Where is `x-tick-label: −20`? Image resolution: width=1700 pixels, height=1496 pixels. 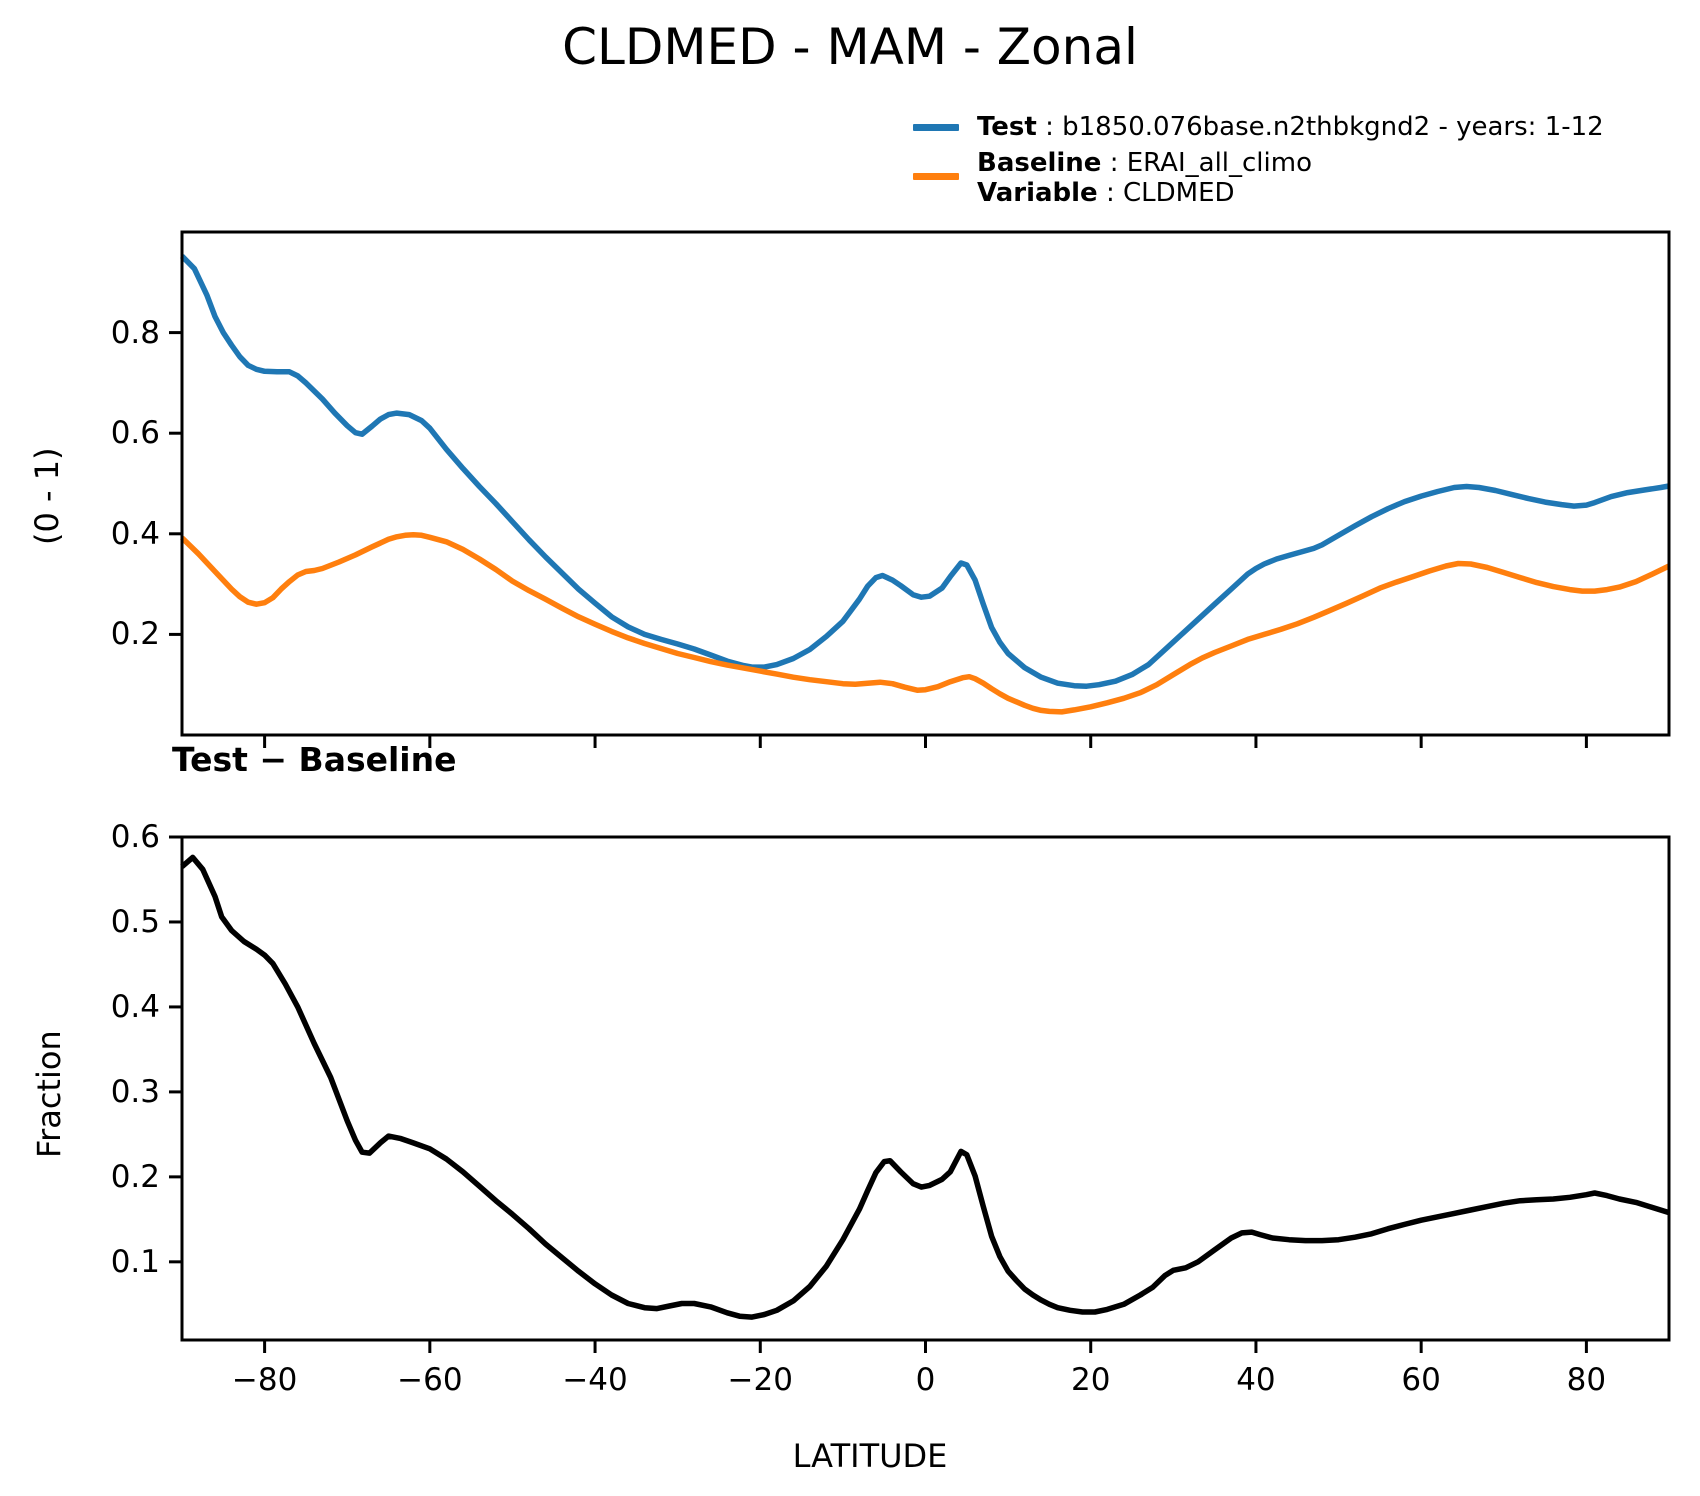 x-tick-label: −20 is located at coordinates (760, 1380).